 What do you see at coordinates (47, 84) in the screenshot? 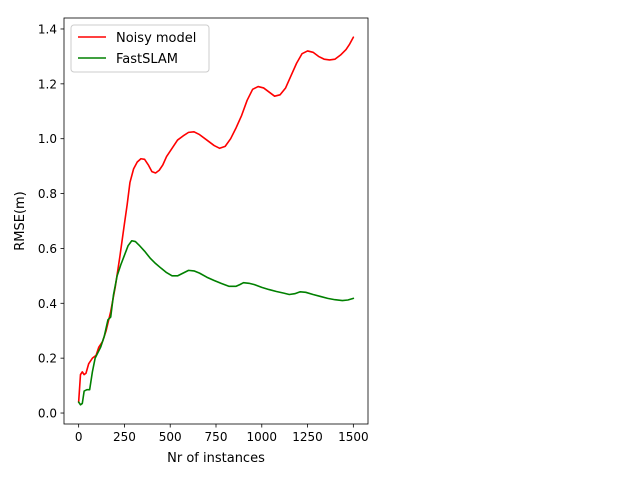
I see `y-tick-label: 1.2` at bounding box center [47, 84].